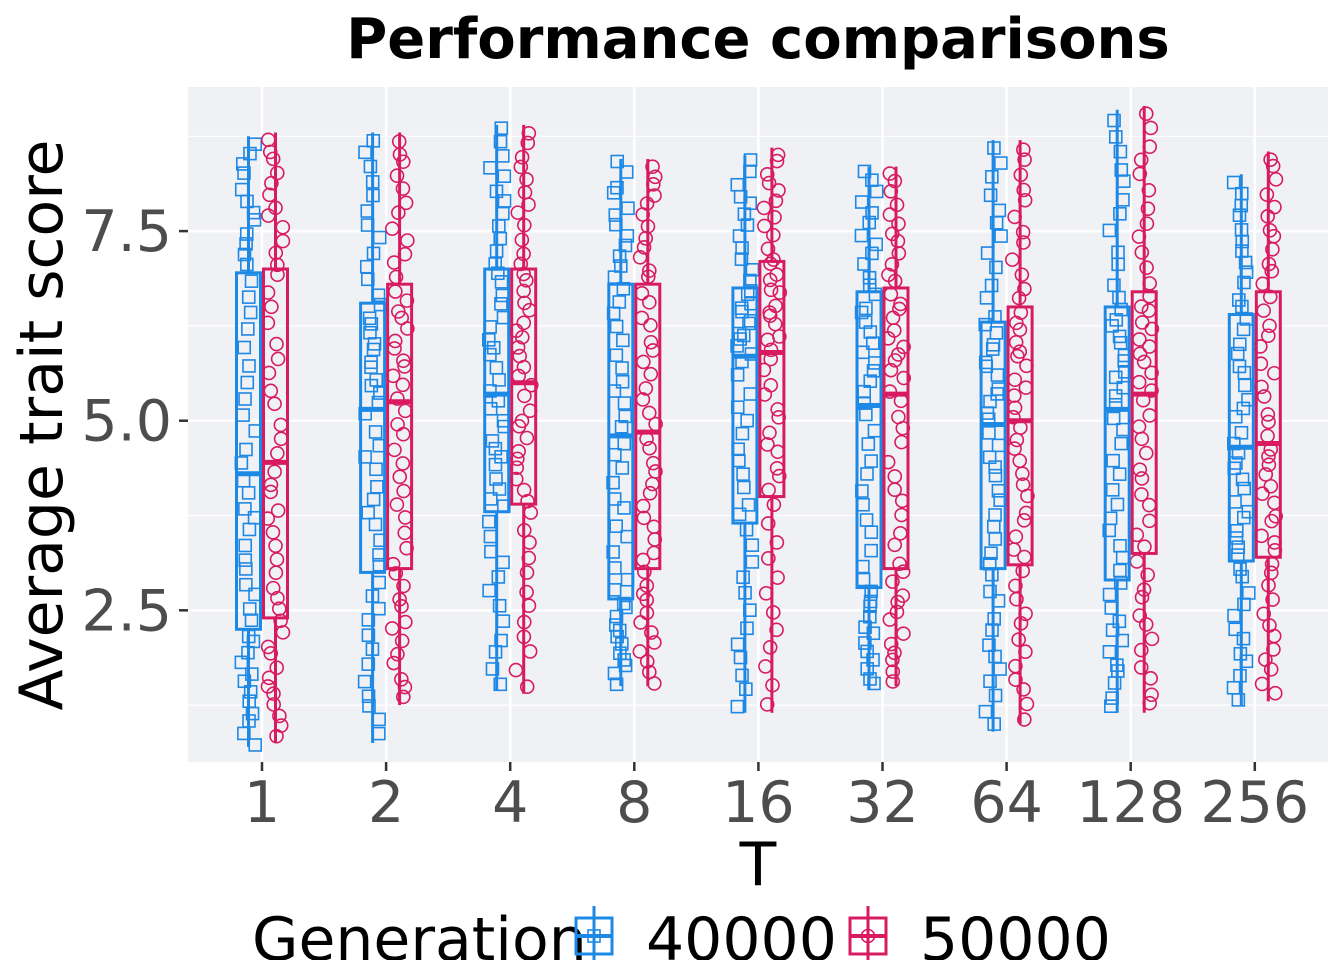  Describe the element at coordinates (882, 803) in the screenshot. I see `x-tick-label: 32` at that location.